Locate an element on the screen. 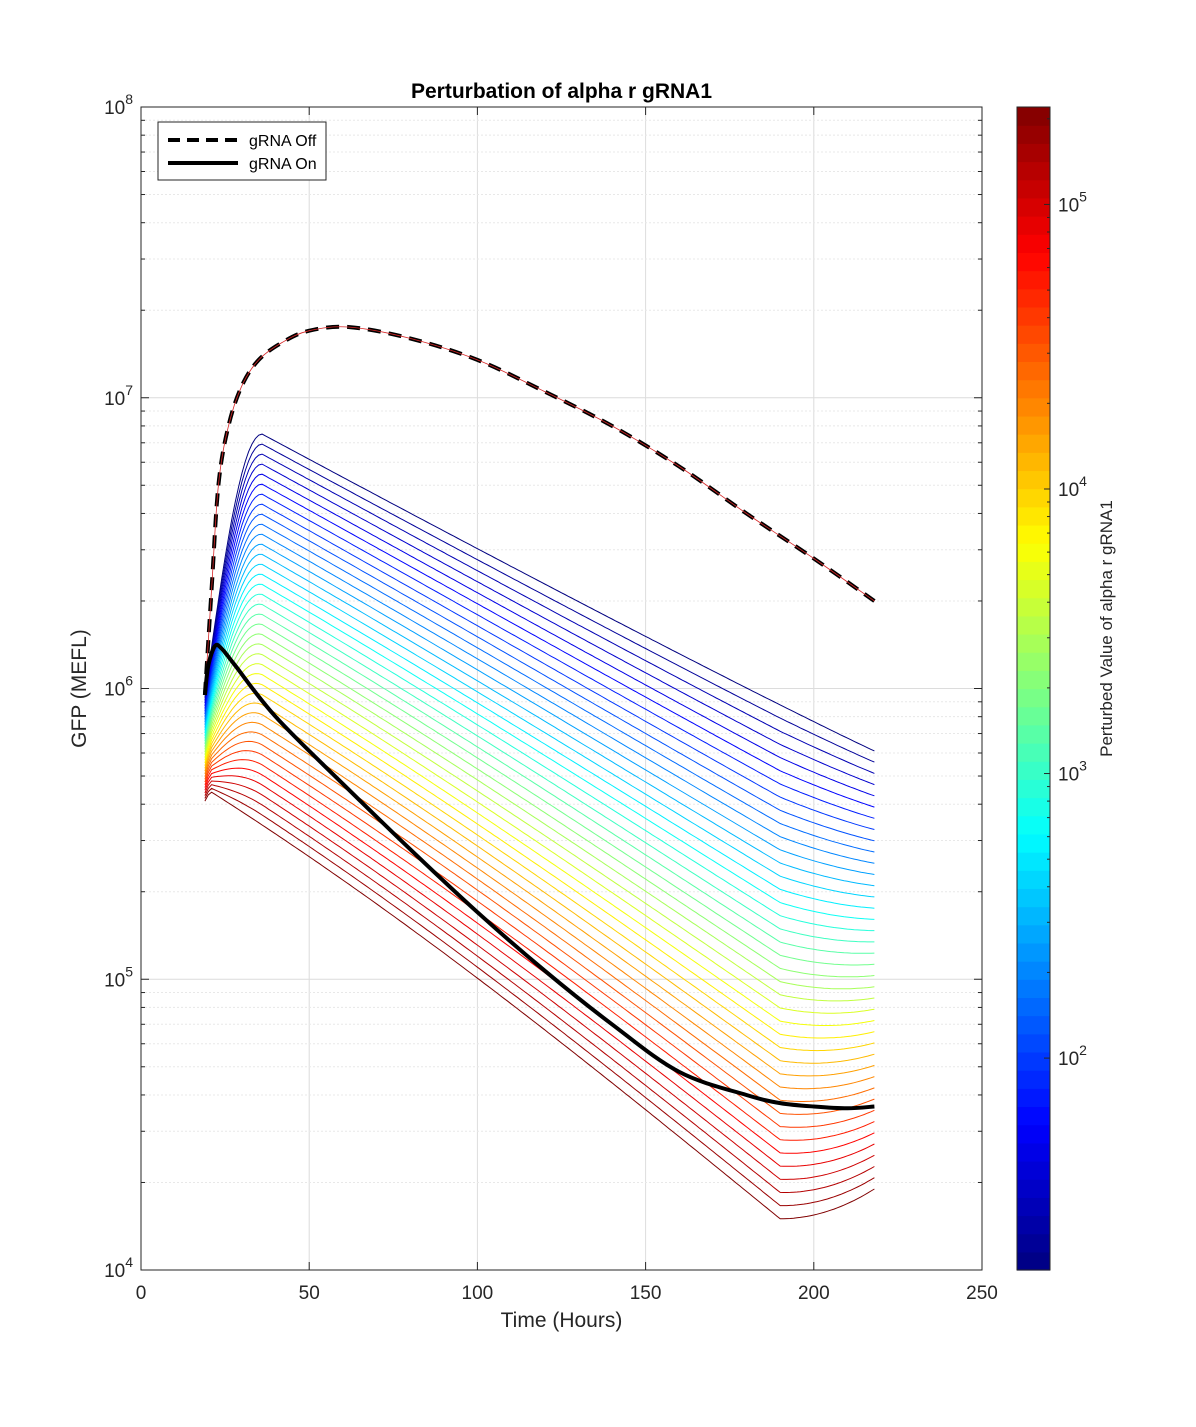 The height and width of the screenshot is (1427, 1196). y-axis-label: GFP (MEFL) is located at coordinates (79, 688).